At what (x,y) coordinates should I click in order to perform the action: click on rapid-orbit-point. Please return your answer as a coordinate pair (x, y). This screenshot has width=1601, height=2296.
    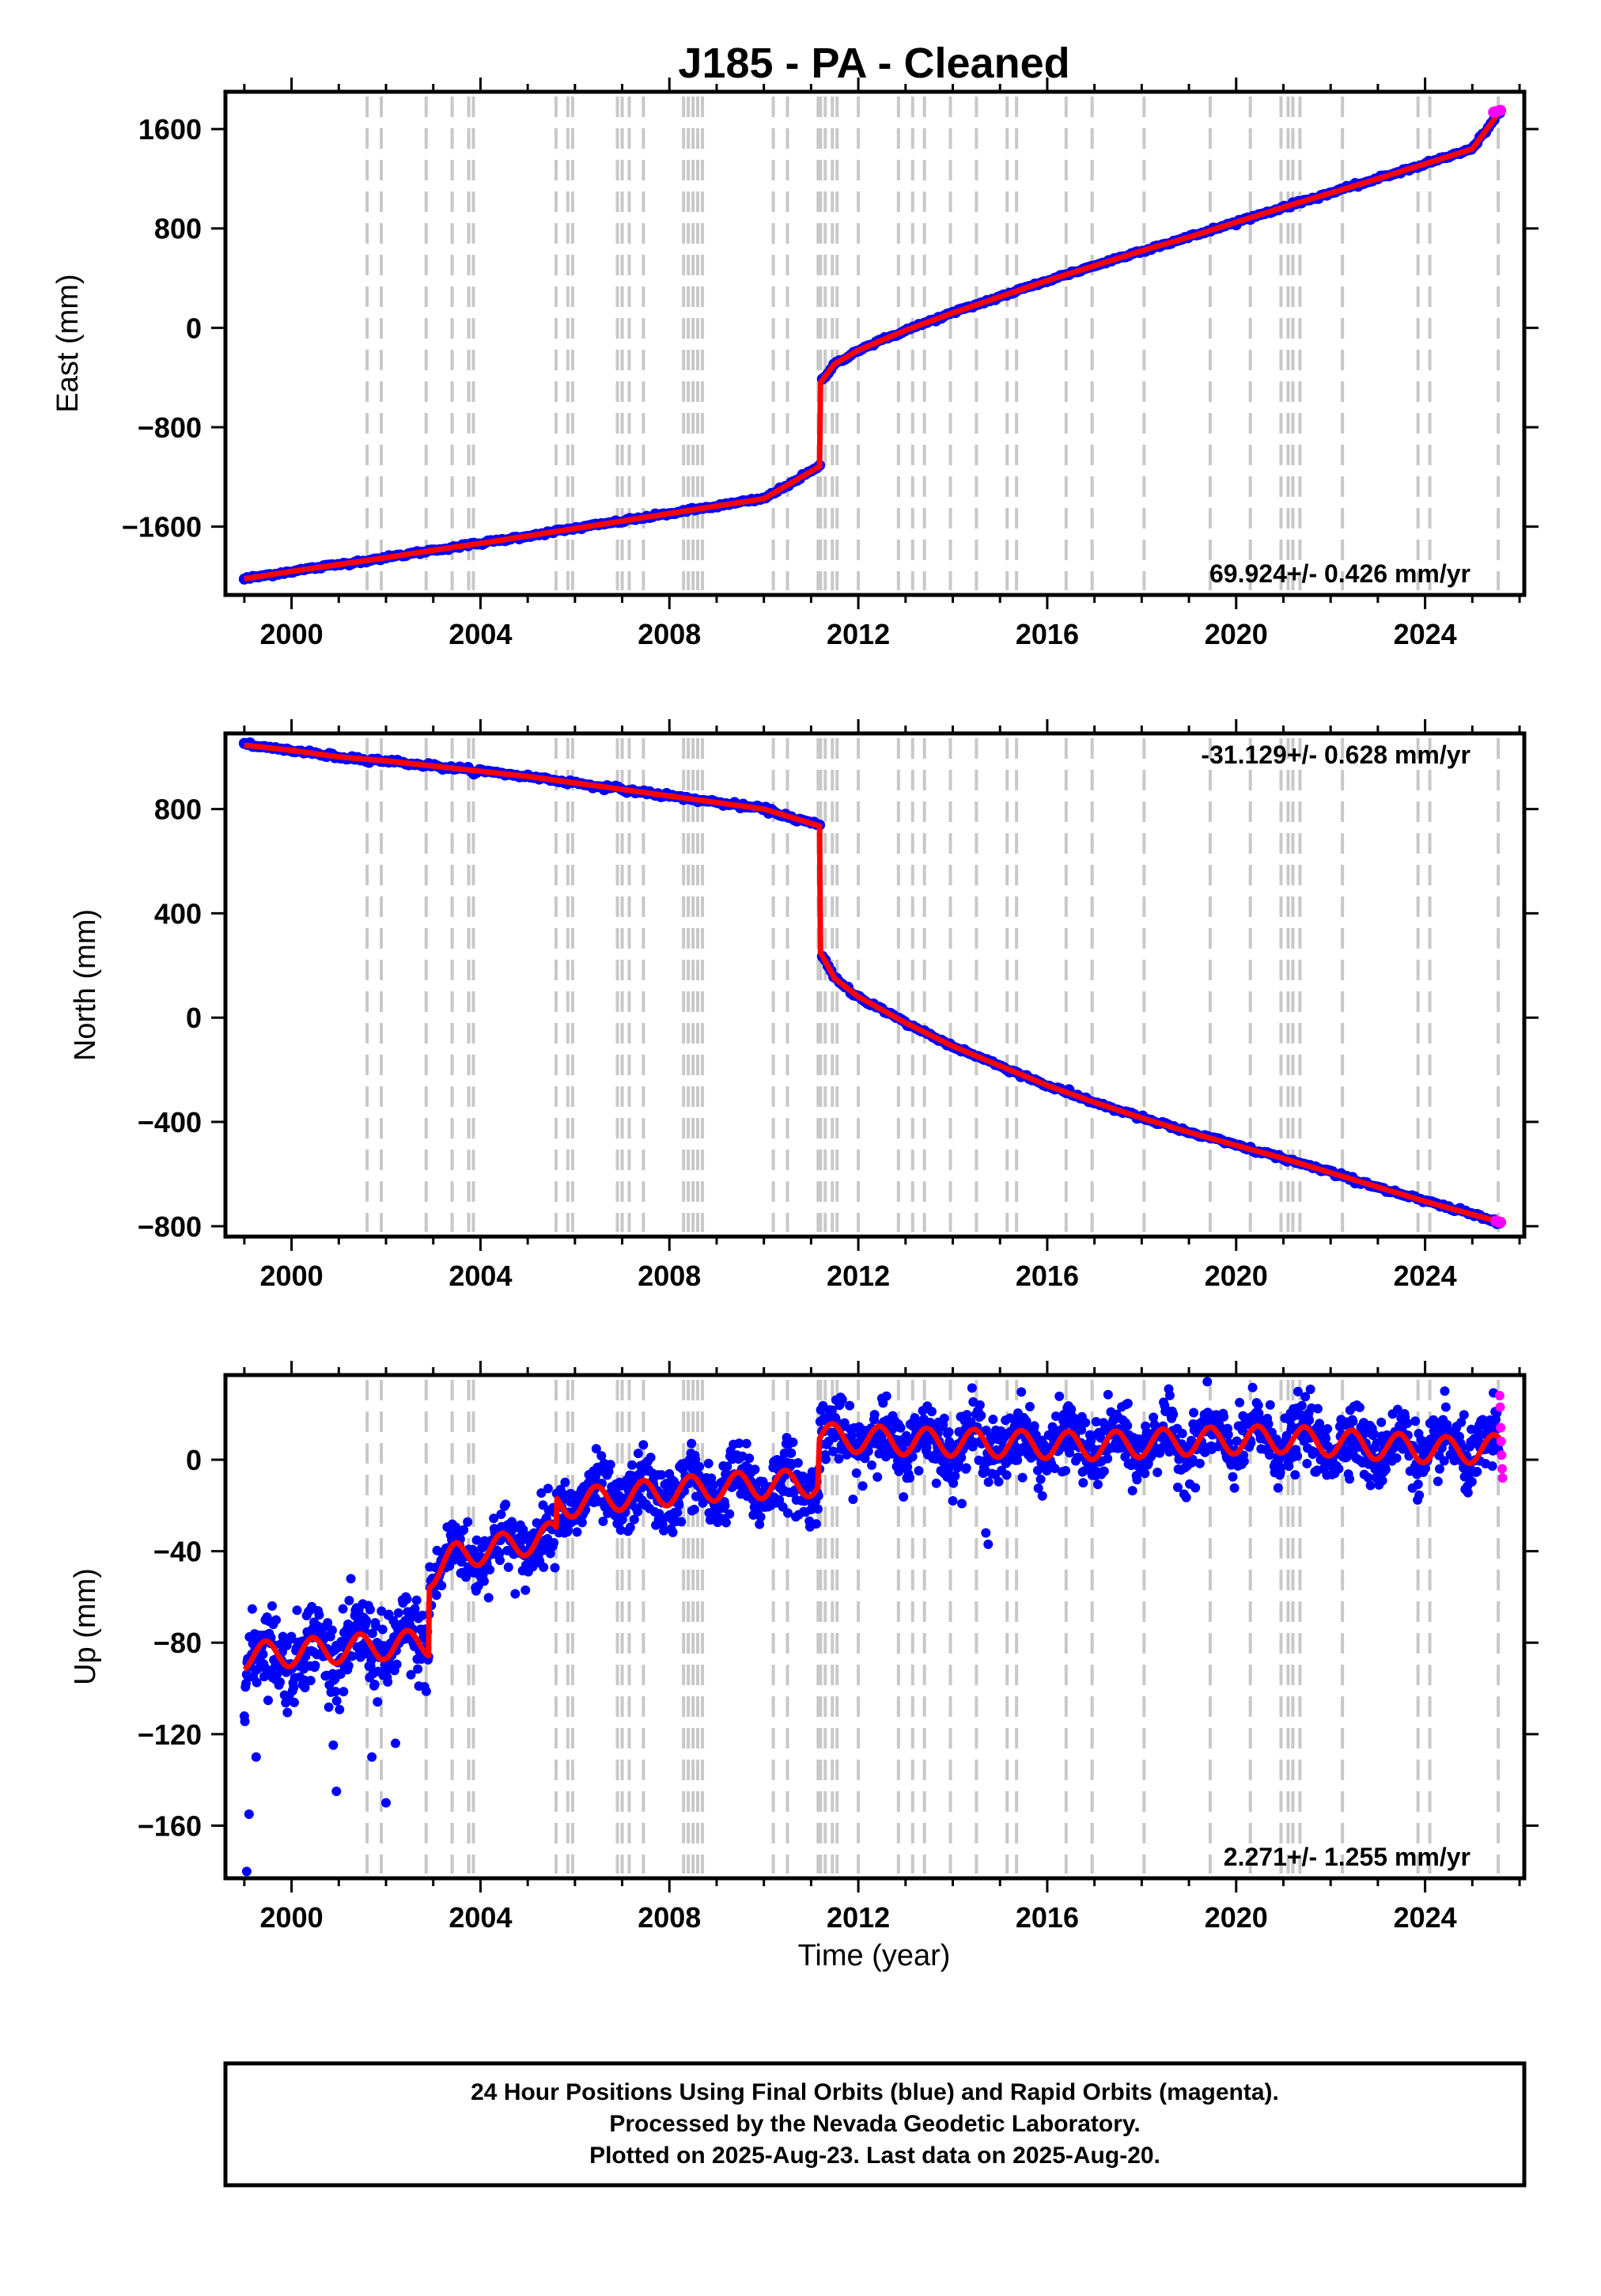
    Looking at the image, I should click on (1502, 1478).